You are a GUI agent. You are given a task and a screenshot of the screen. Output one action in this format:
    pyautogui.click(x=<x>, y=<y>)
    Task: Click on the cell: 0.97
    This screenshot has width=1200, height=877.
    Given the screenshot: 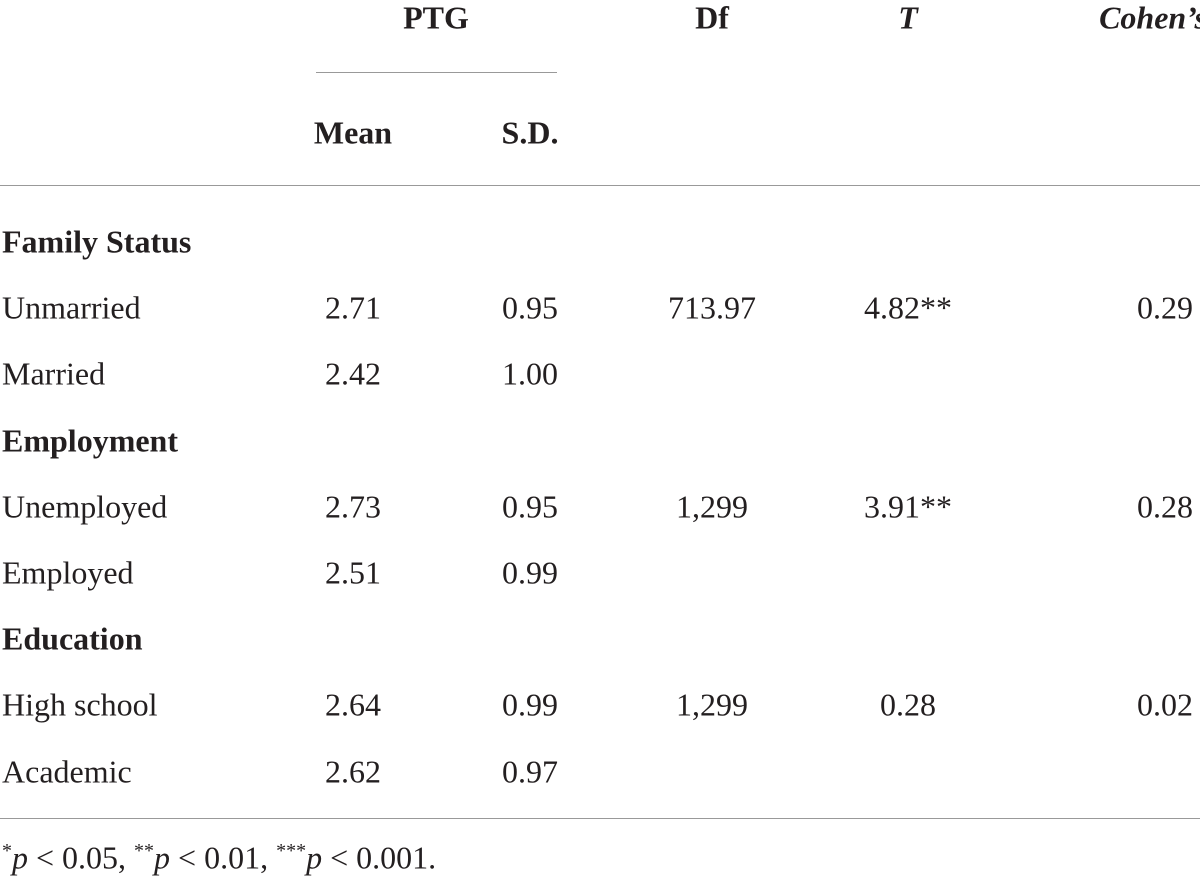 What is the action you would take?
    pyautogui.click(x=530, y=771)
    